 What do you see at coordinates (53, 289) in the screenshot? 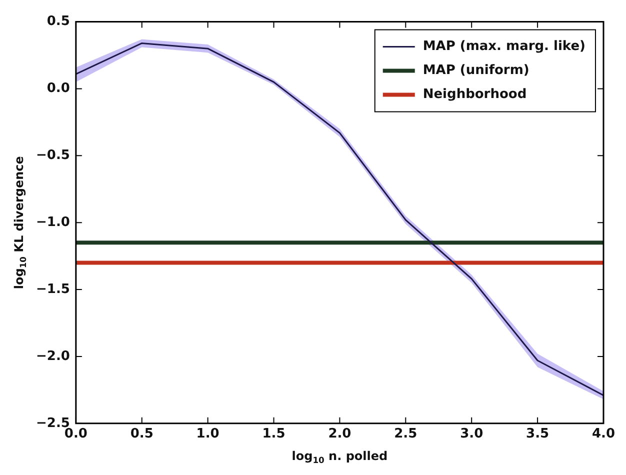
I see `y-tick-label: −1.5` at bounding box center [53, 289].